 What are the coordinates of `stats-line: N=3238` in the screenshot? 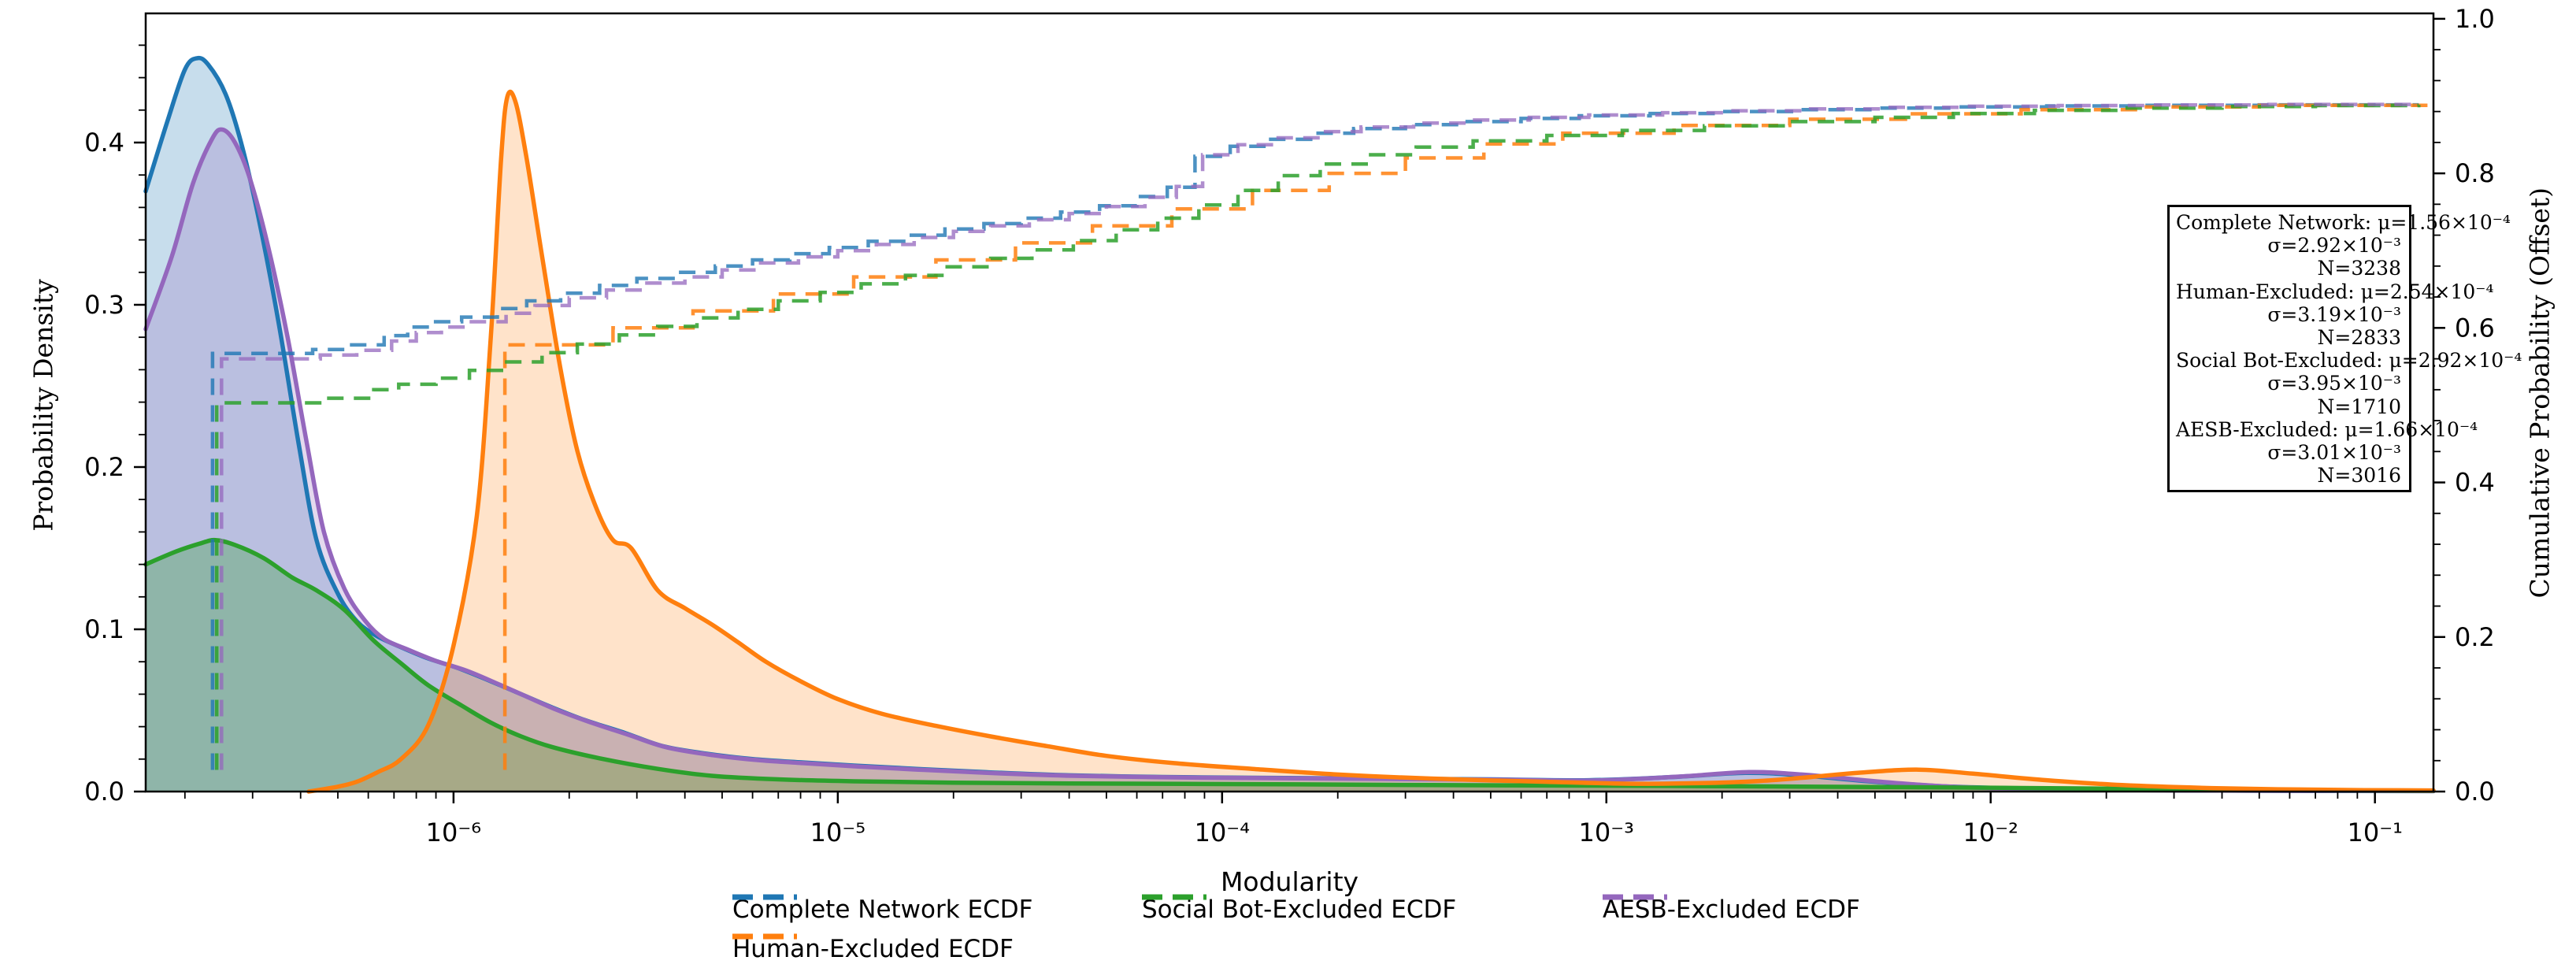 It's located at (2359, 268).